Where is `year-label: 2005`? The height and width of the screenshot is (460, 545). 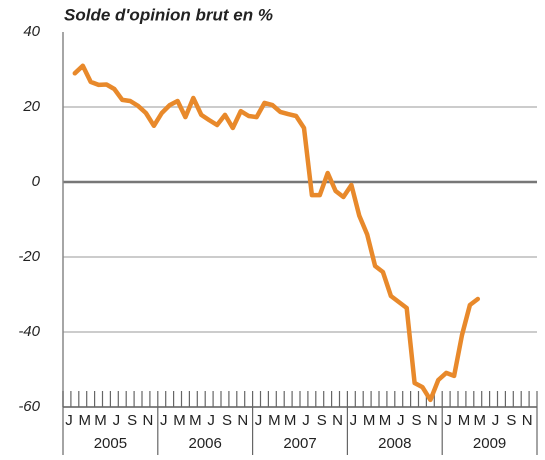
year-label: 2005 is located at coordinates (110, 443).